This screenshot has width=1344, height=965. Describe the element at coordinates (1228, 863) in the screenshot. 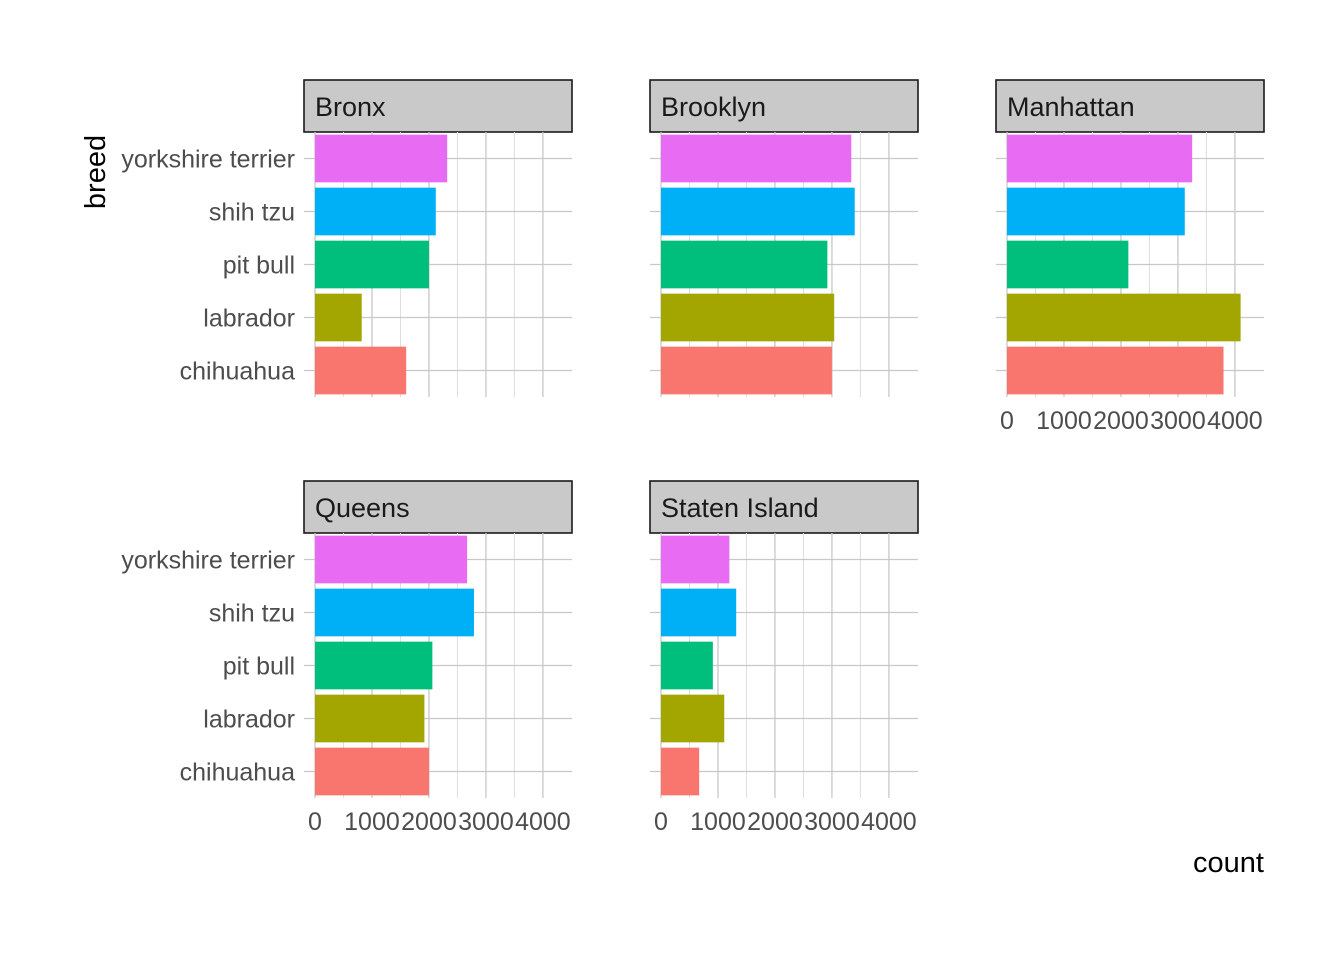

I see `x-axis-title: count` at that location.